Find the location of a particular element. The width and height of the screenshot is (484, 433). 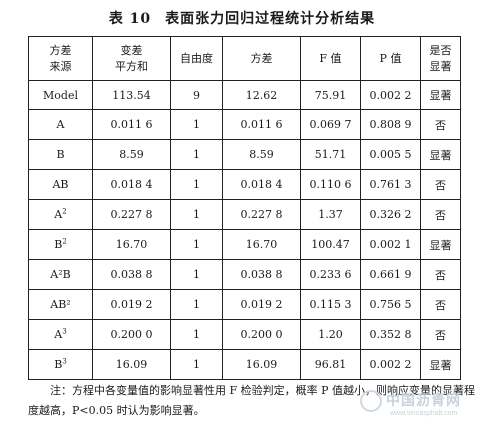

cell-p-value: 0.756 5 is located at coordinates (390, 304).